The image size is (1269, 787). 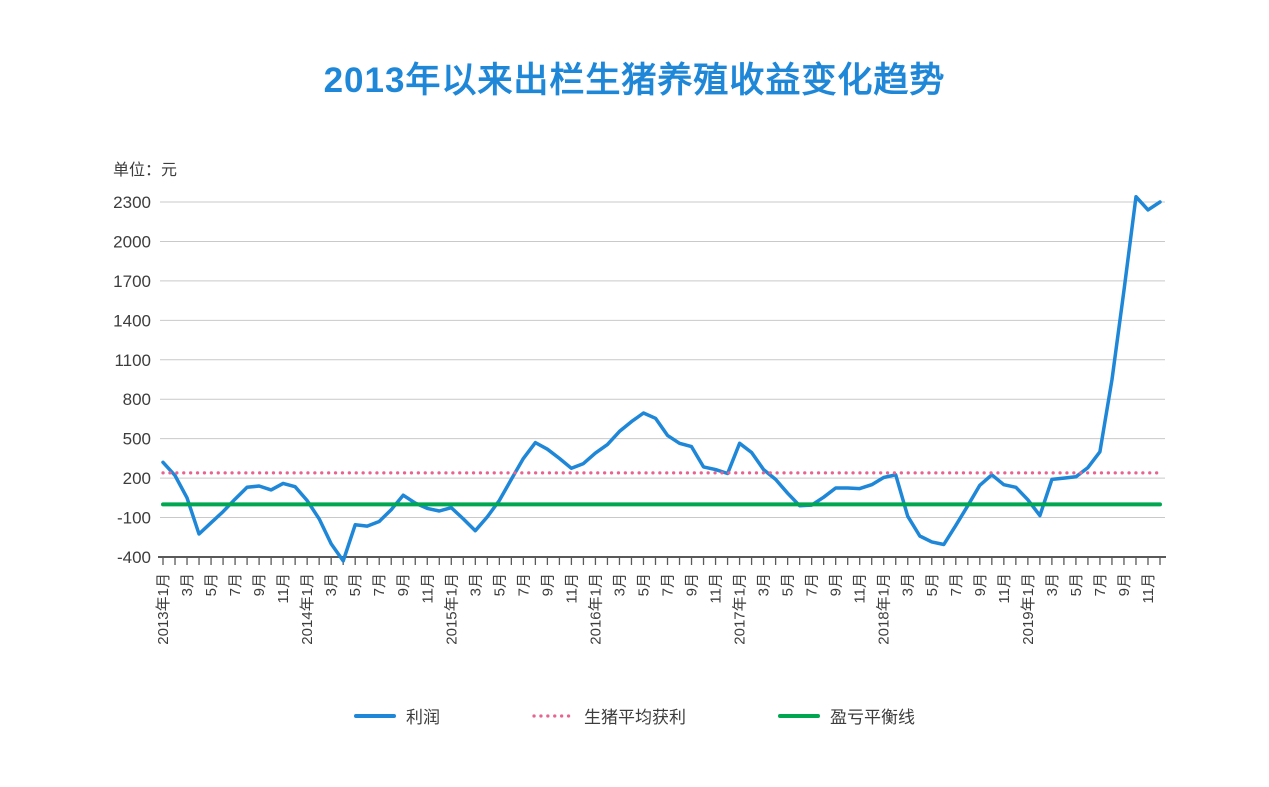 What do you see at coordinates (132, 360) in the screenshot?
I see `y-tick-label: 1100` at bounding box center [132, 360].